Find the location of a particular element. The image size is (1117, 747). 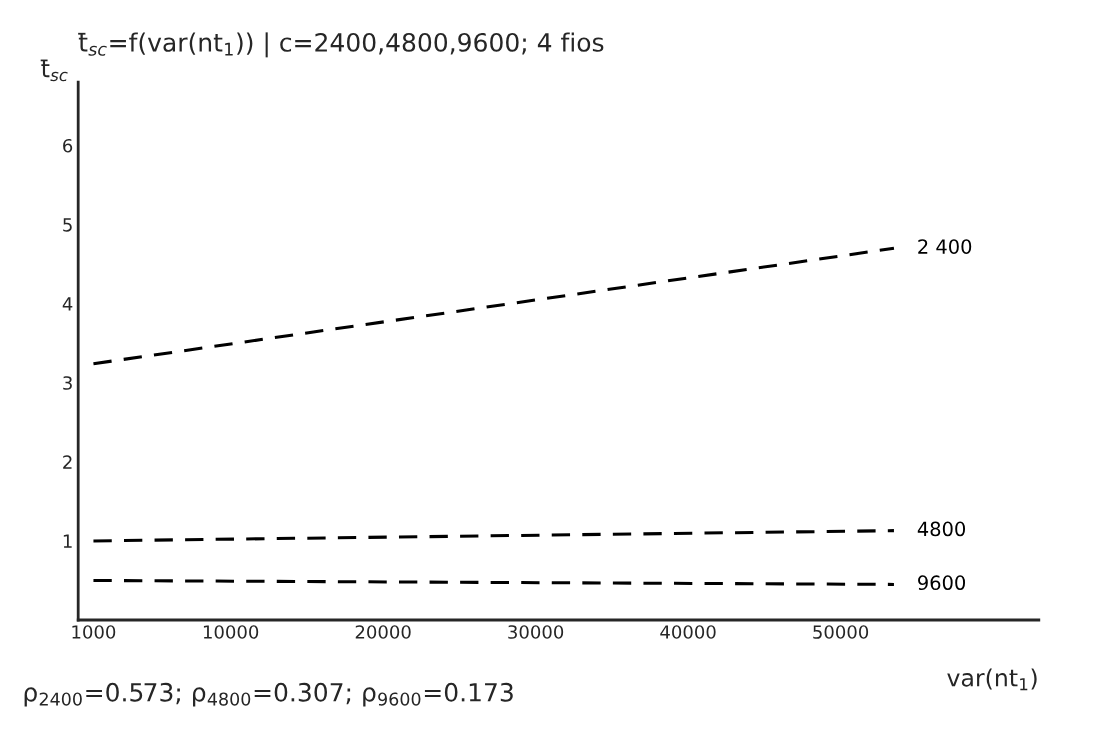

series-label: 4800 is located at coordinates (941, 529).